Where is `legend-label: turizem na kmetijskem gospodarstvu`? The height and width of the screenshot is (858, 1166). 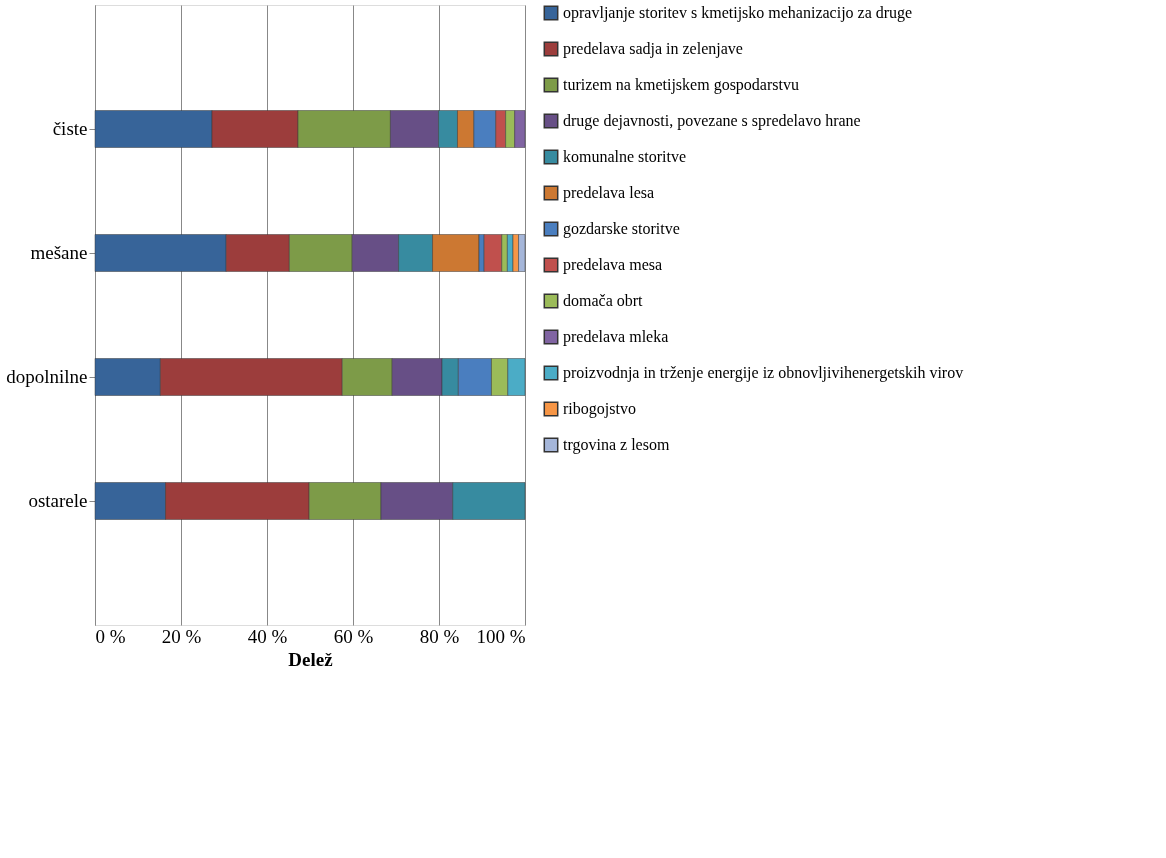
legend-label: turizem na kmetijskem gospodarstvu is located at coordinates (681, 85).